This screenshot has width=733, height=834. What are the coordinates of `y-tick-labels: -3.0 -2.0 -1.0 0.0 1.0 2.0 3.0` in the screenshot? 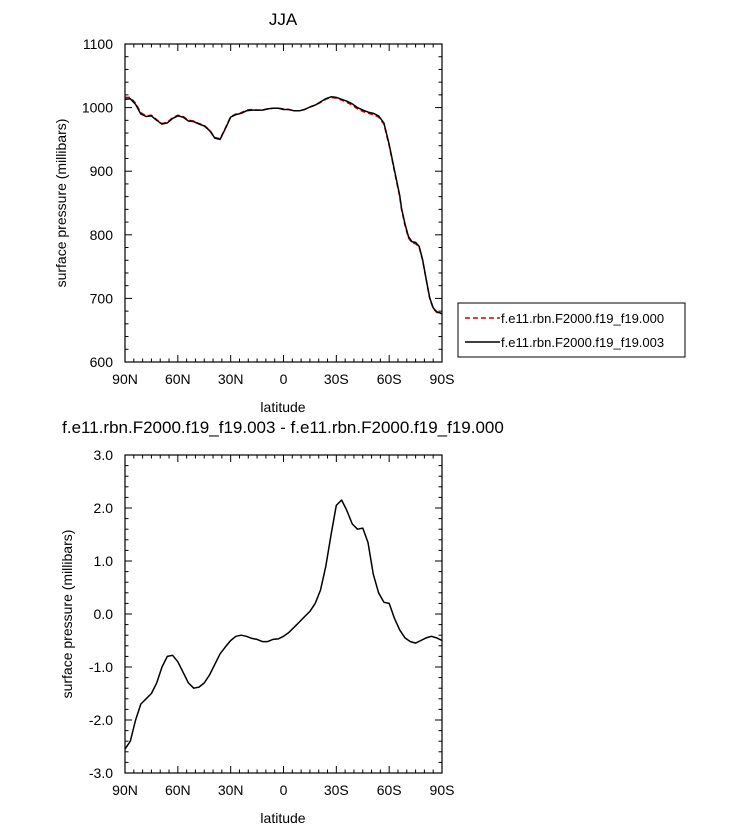 It's located at (101, 614).